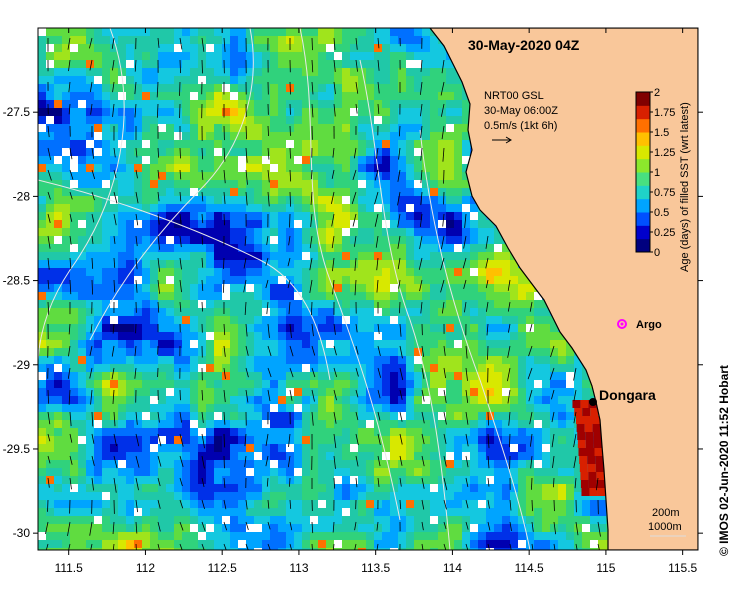  Describe the element at coordinates (22, 365) in the screenshot. I see `y-tick-label: -29` at that location.